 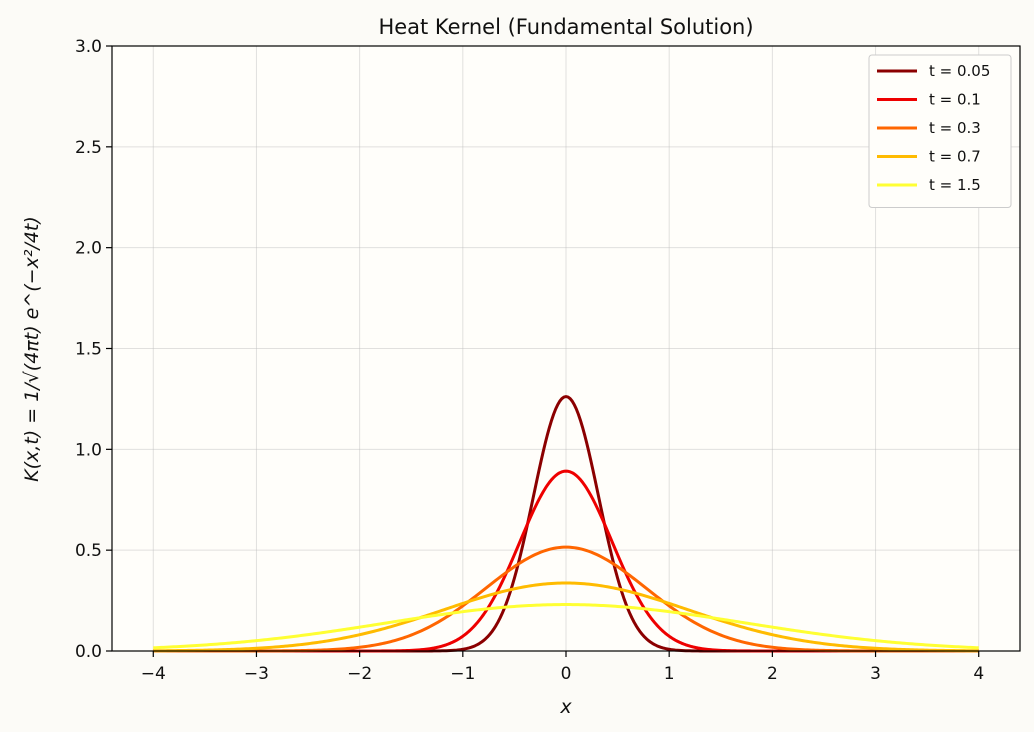 I want to click on x-axis-label: x, so click(x=565, y=707).